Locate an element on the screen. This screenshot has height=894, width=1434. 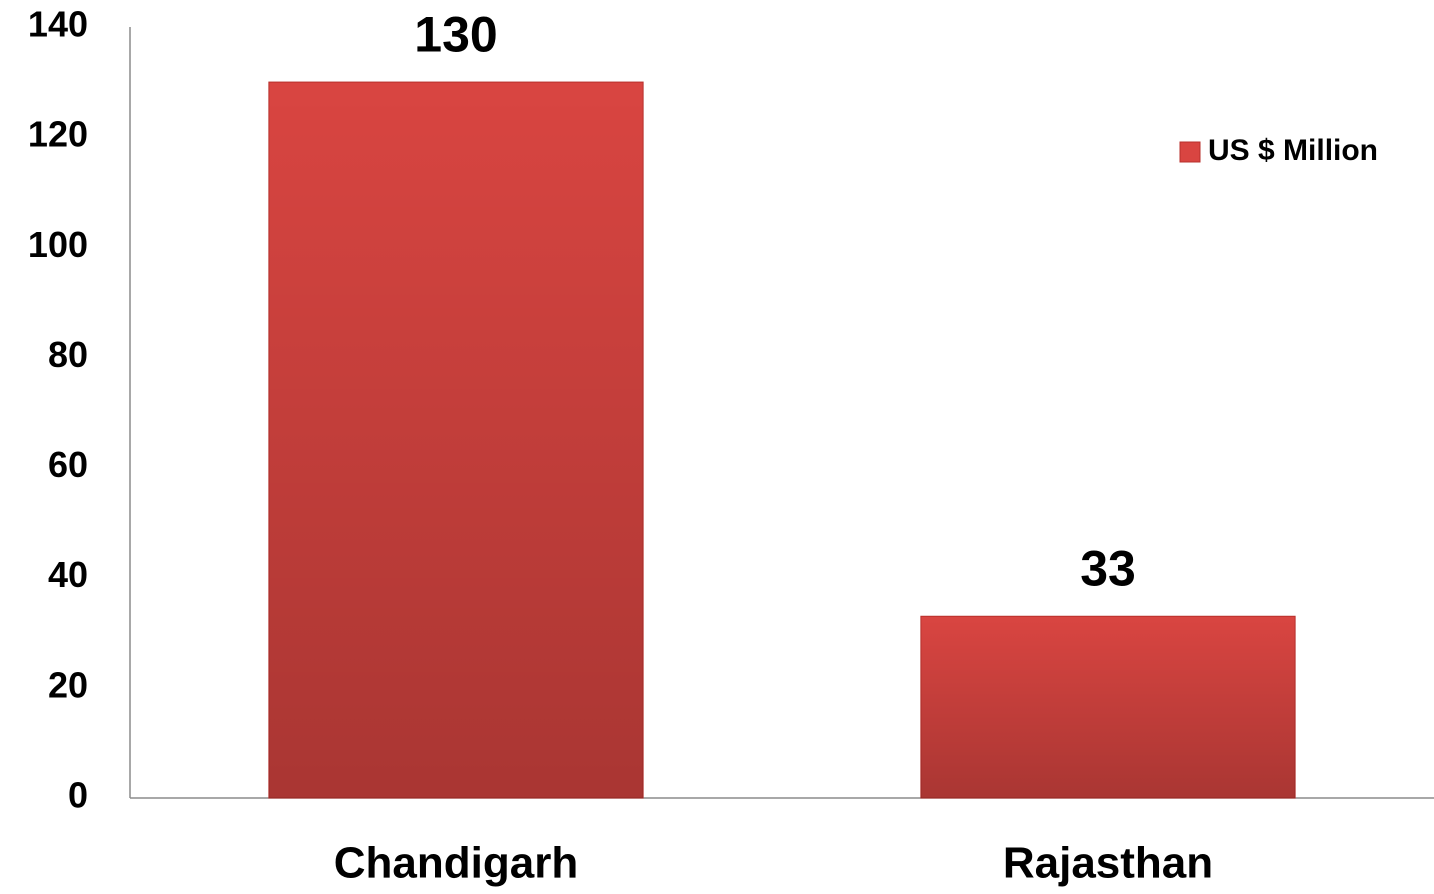
y-tick-label: 60 is located at coordinates (68, 464).